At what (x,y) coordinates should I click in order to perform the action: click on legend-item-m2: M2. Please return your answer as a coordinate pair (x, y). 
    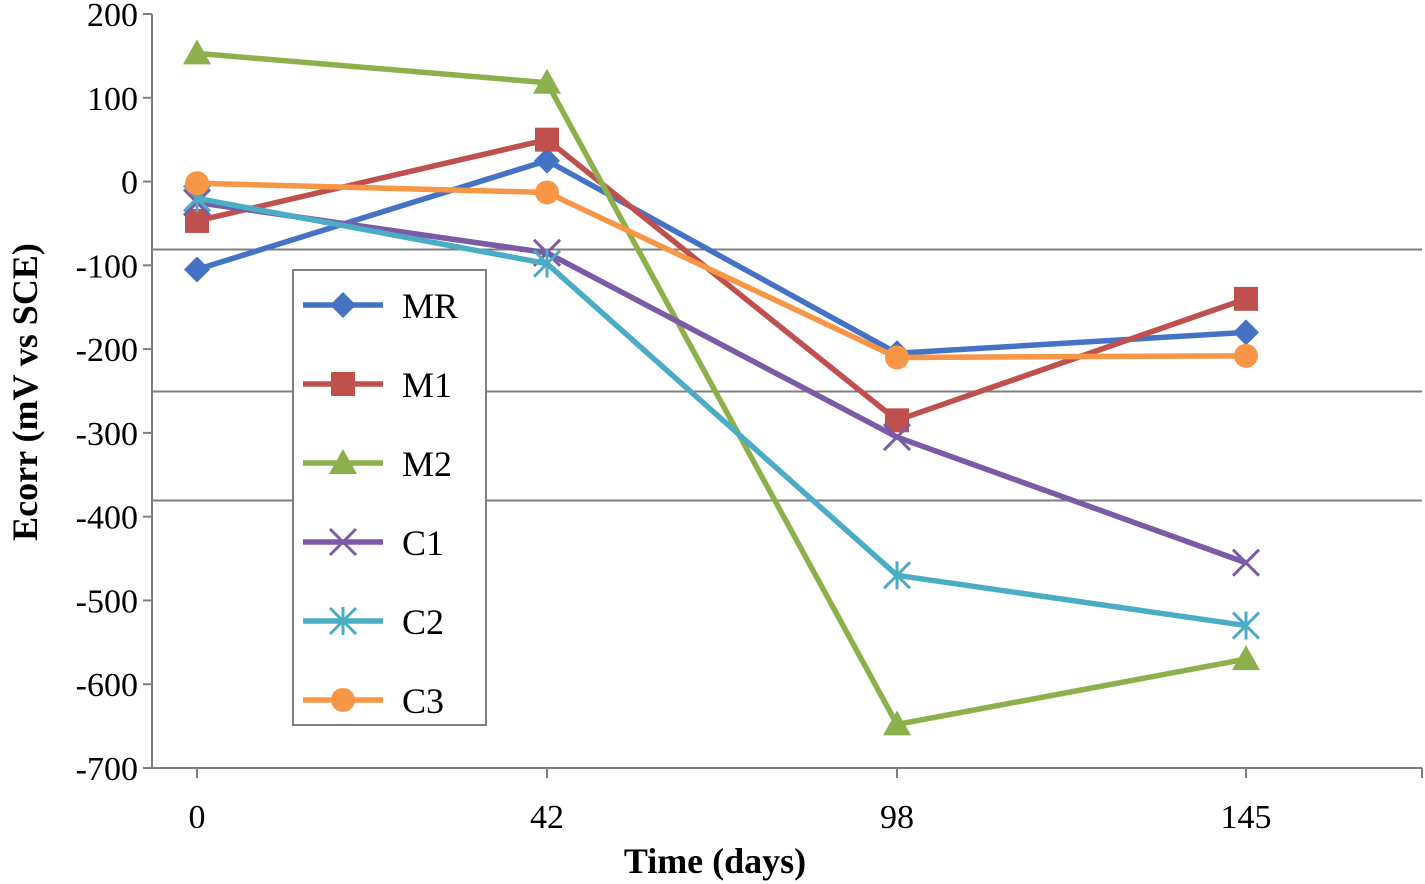
    Looking at the image, I should click on (377, 464).